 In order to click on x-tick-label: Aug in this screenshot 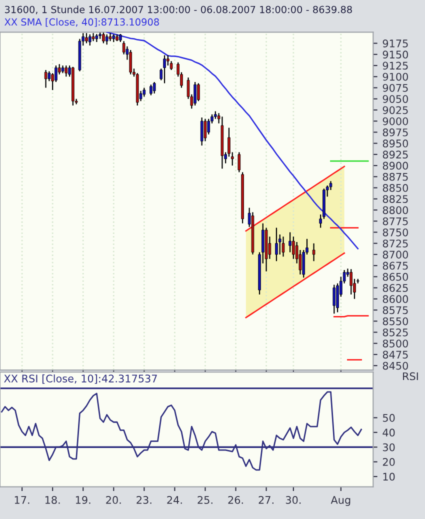, I will do `click(340, 501)`.